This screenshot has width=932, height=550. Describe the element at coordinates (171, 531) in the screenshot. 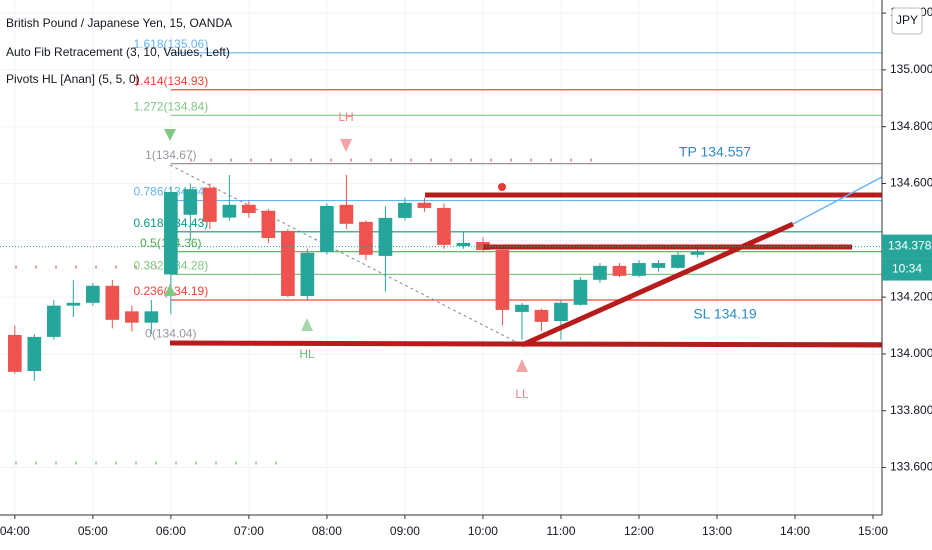

I see `x-tick-label: 06:00` at that location.